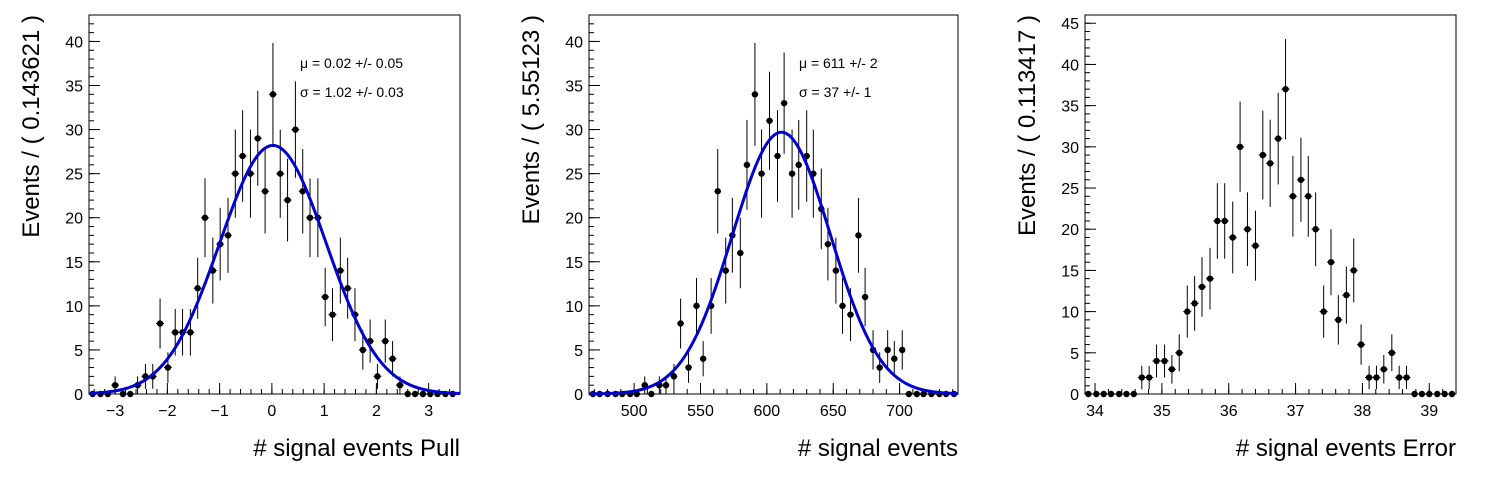 This screenshot has width=1496, height=477. What do you see at coordinates (574, 175) in the screenshot?
I see `y-tick-label: 25` at bounding box center [574, 175].